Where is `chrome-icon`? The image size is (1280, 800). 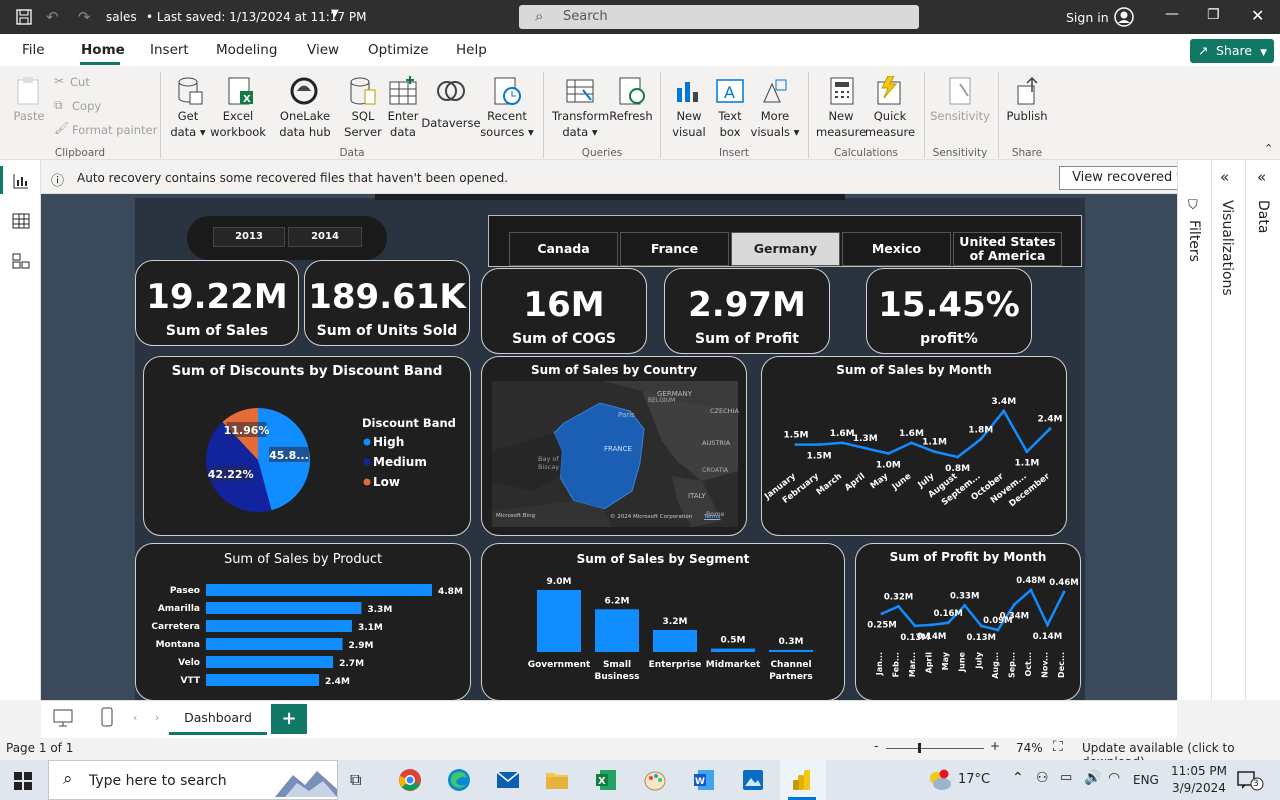
chrome-icon is located at coordinates (410, 780).